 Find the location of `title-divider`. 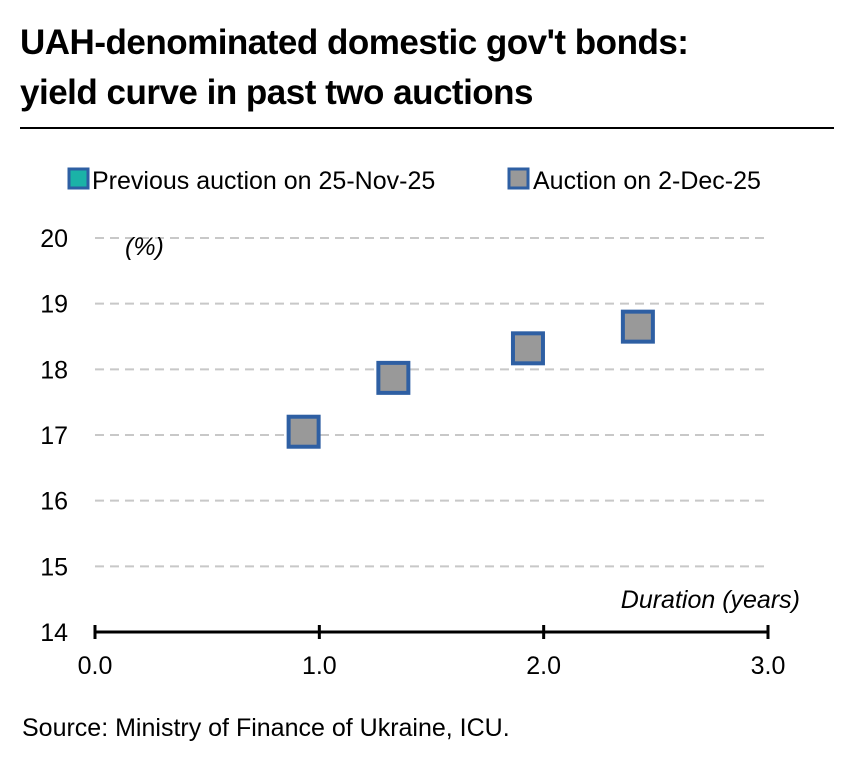

title-divider is located at coordinates (427, 128).